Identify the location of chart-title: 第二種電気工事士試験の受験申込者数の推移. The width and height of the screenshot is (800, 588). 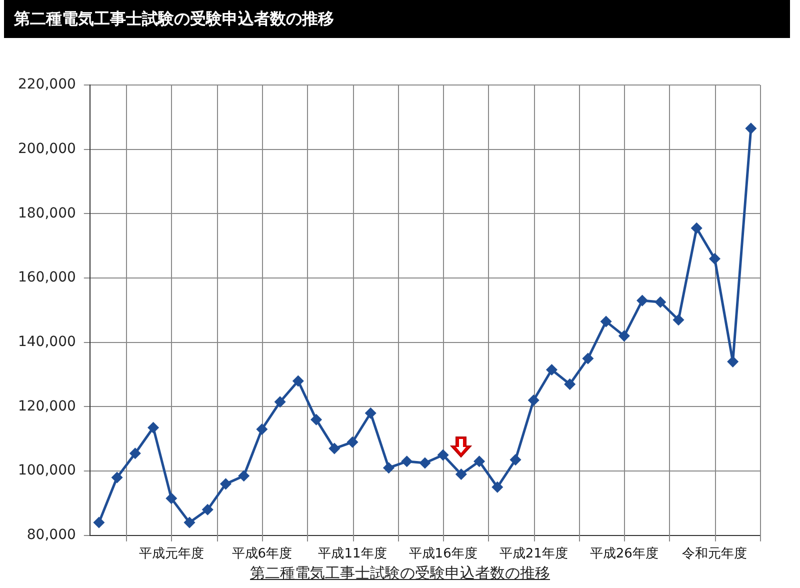
(397, 19).